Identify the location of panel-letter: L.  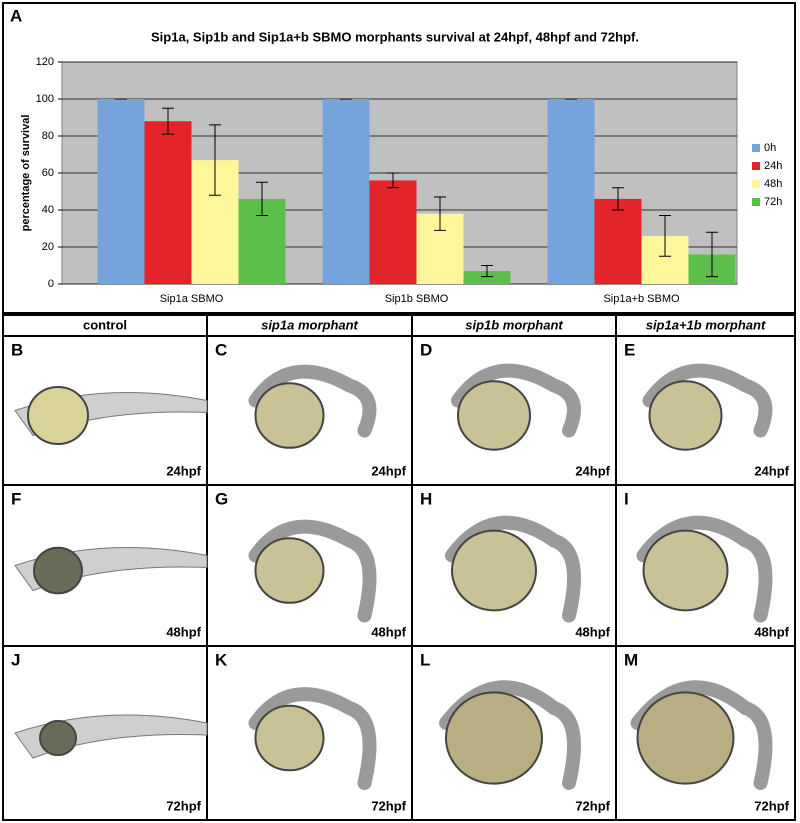
(425, 659).